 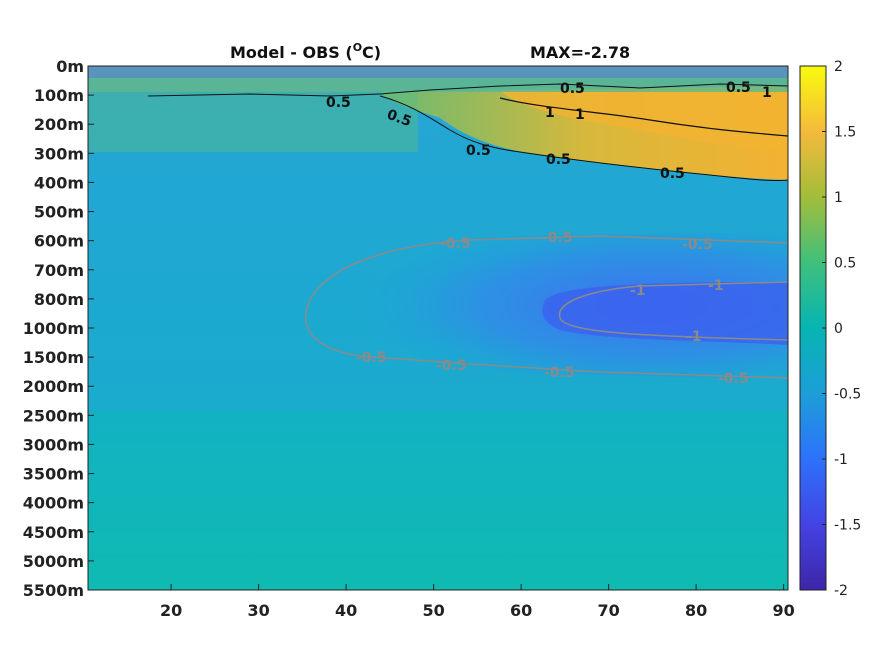 What do you see at coordinates (53, 357) in the screenshot?
I see `y-tick-label: 1500m` at bounding box center [53, 357].